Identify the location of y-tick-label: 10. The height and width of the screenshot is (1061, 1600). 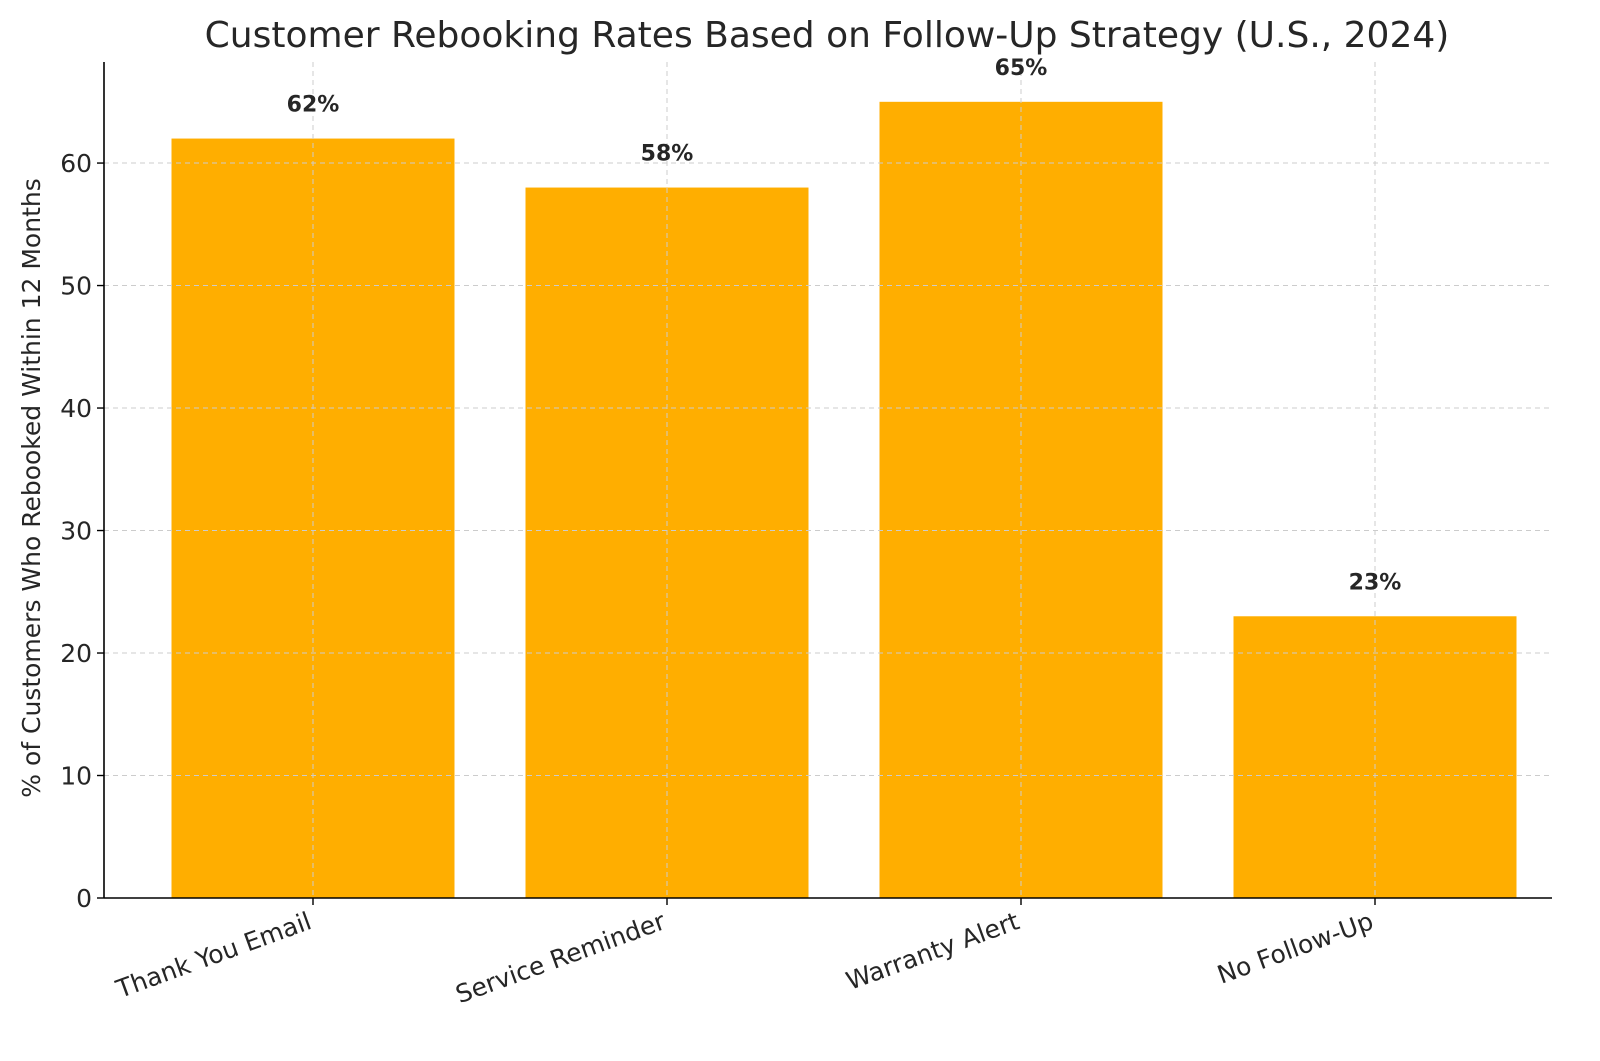
(76, 776).